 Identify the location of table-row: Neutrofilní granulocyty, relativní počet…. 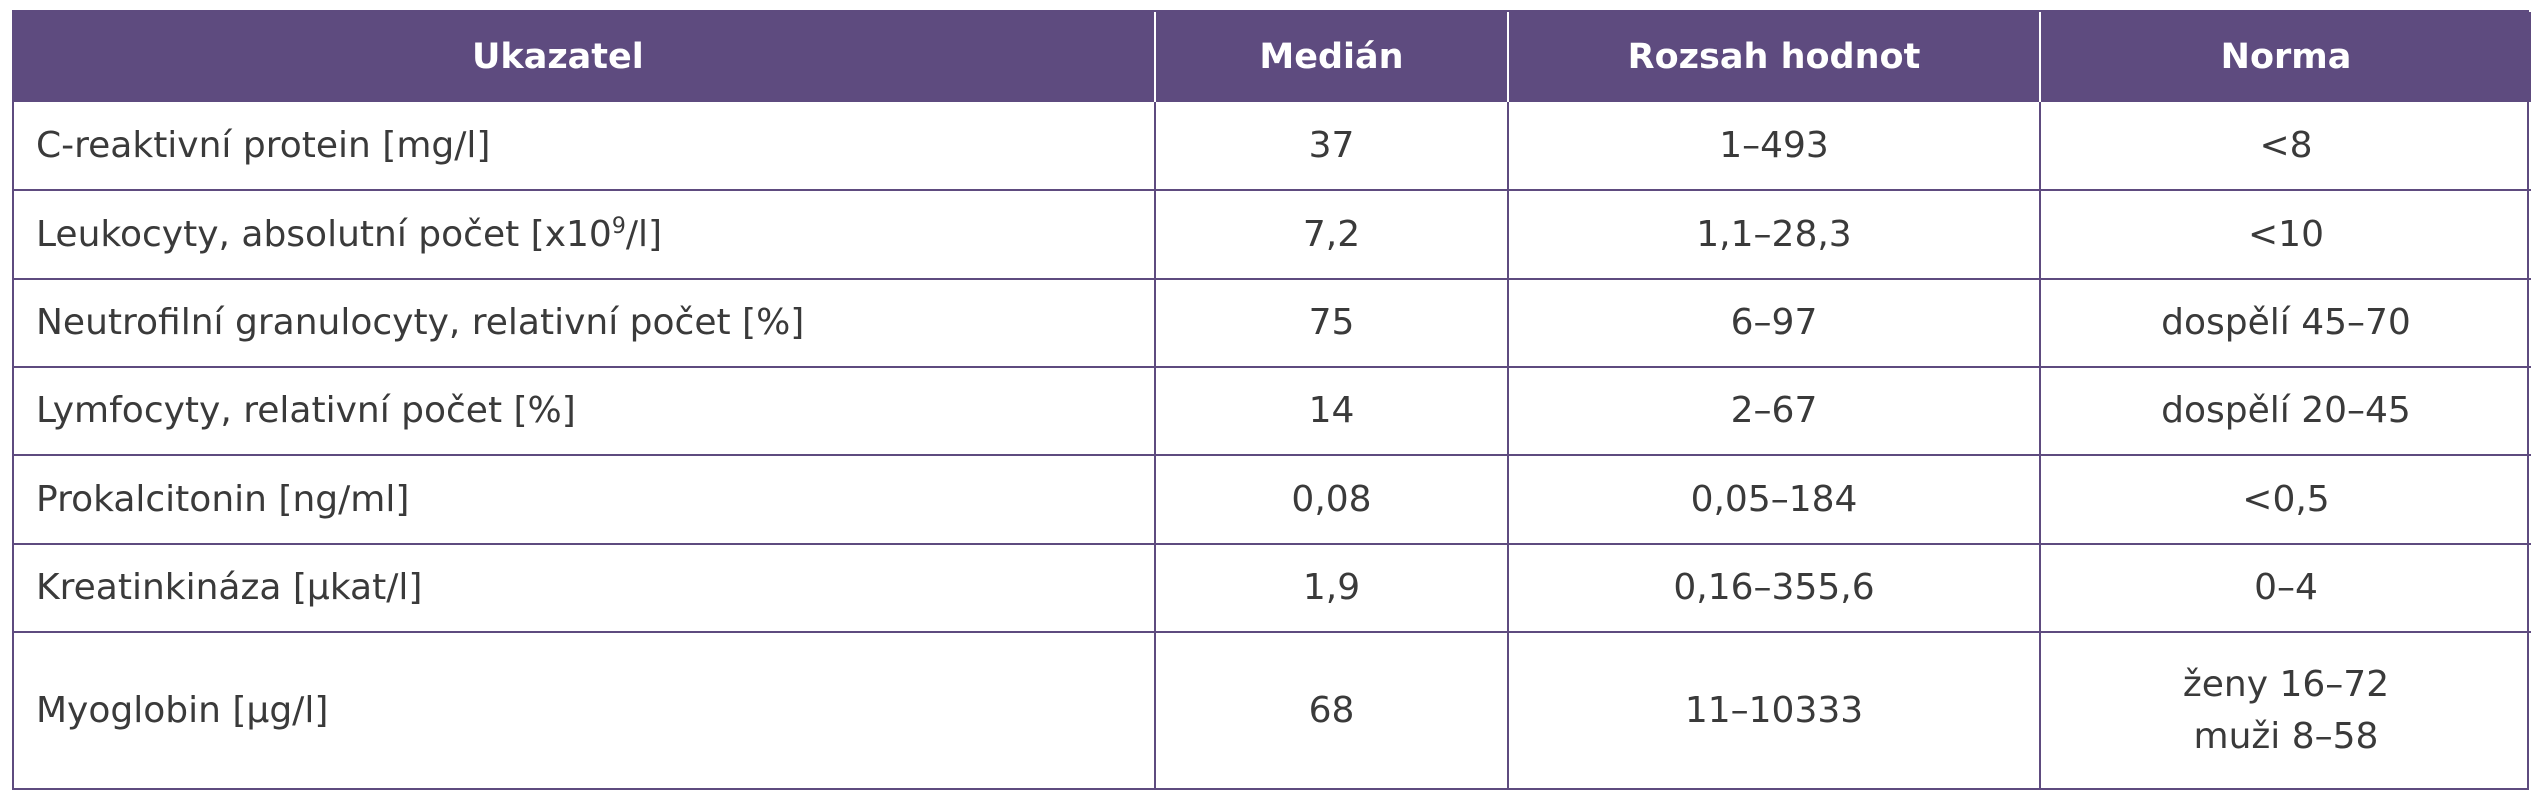
(1272, 323).